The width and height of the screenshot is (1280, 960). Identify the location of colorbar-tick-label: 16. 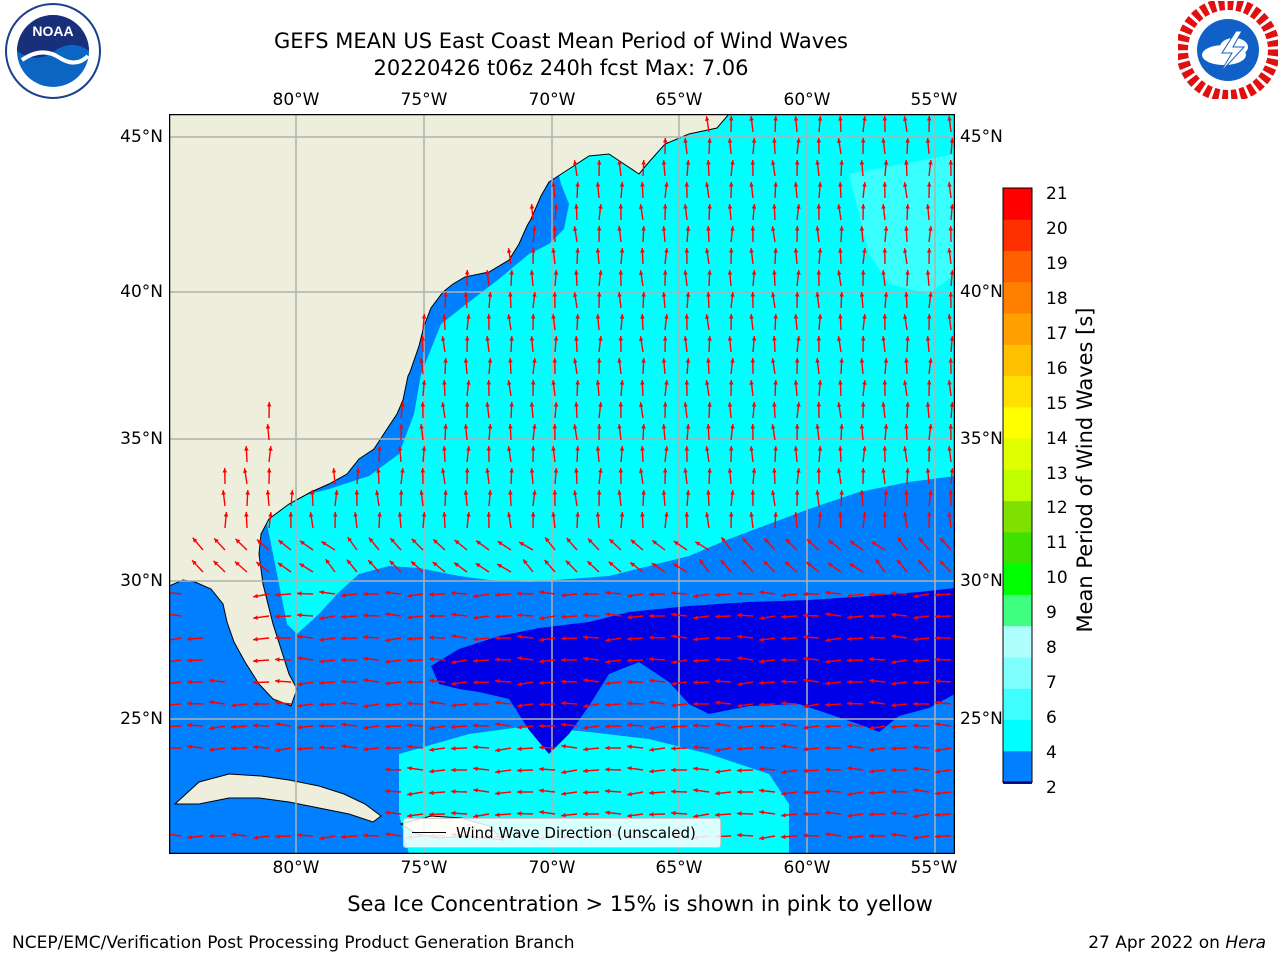
(1057, 368).